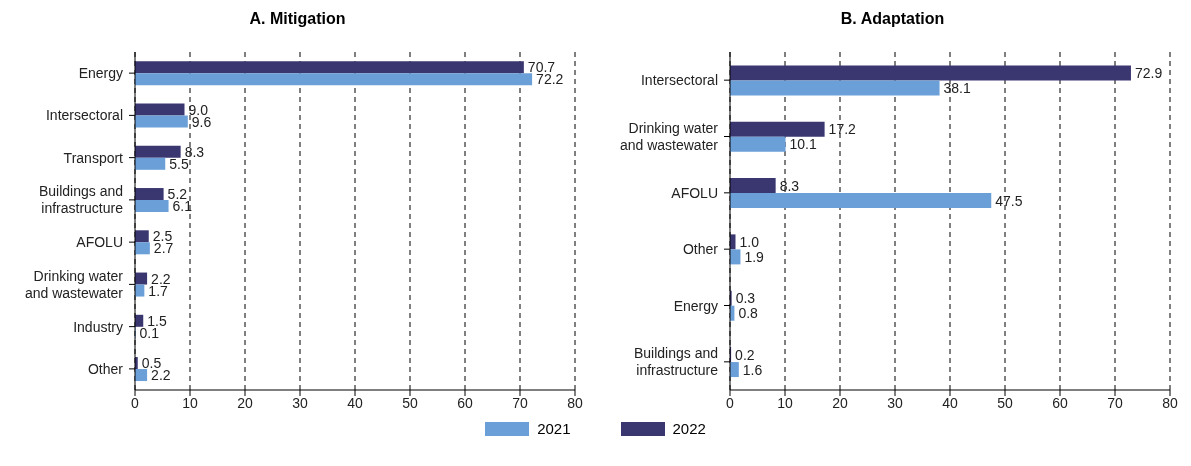 The width and height of the screenshot is (1191, 466). What do you see at coordinates (198, 109) in the screenshot?
I see `data-label: 9.0` at bounding box center [198, 109].